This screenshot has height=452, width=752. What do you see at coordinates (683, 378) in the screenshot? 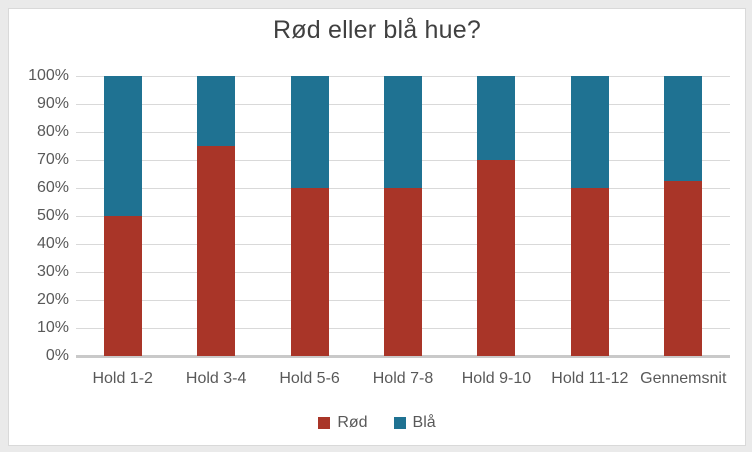
I see `x-axis-tick-label: Gennemsnit` at bounding box center [683, 378].